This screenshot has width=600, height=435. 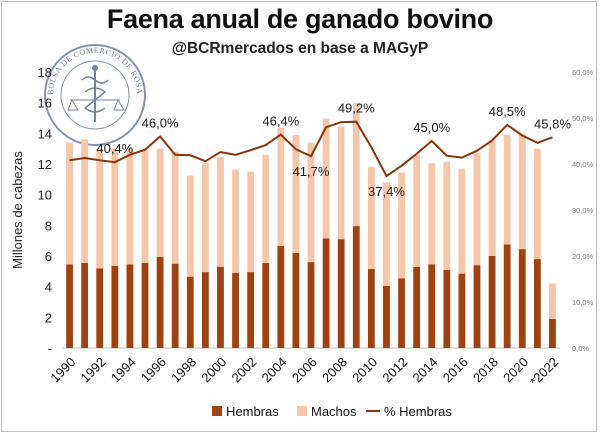 I want to click on x-tick-label: 2018, so click(x=485, y=369).